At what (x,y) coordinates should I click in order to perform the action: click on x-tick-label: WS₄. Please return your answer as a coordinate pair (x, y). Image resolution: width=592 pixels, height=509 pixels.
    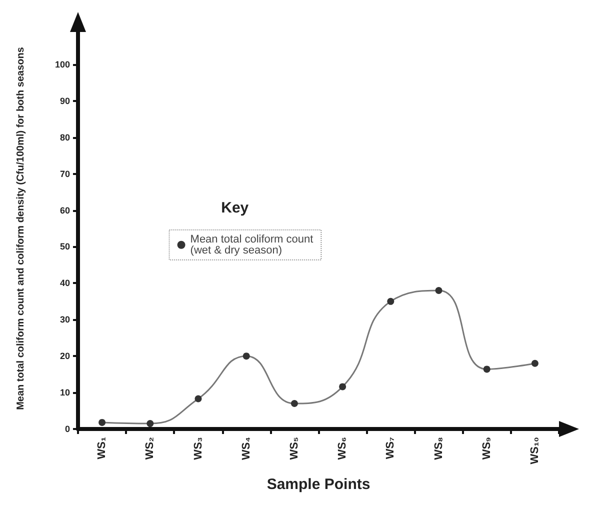
    Looking at the image, I should click on (246, 448).